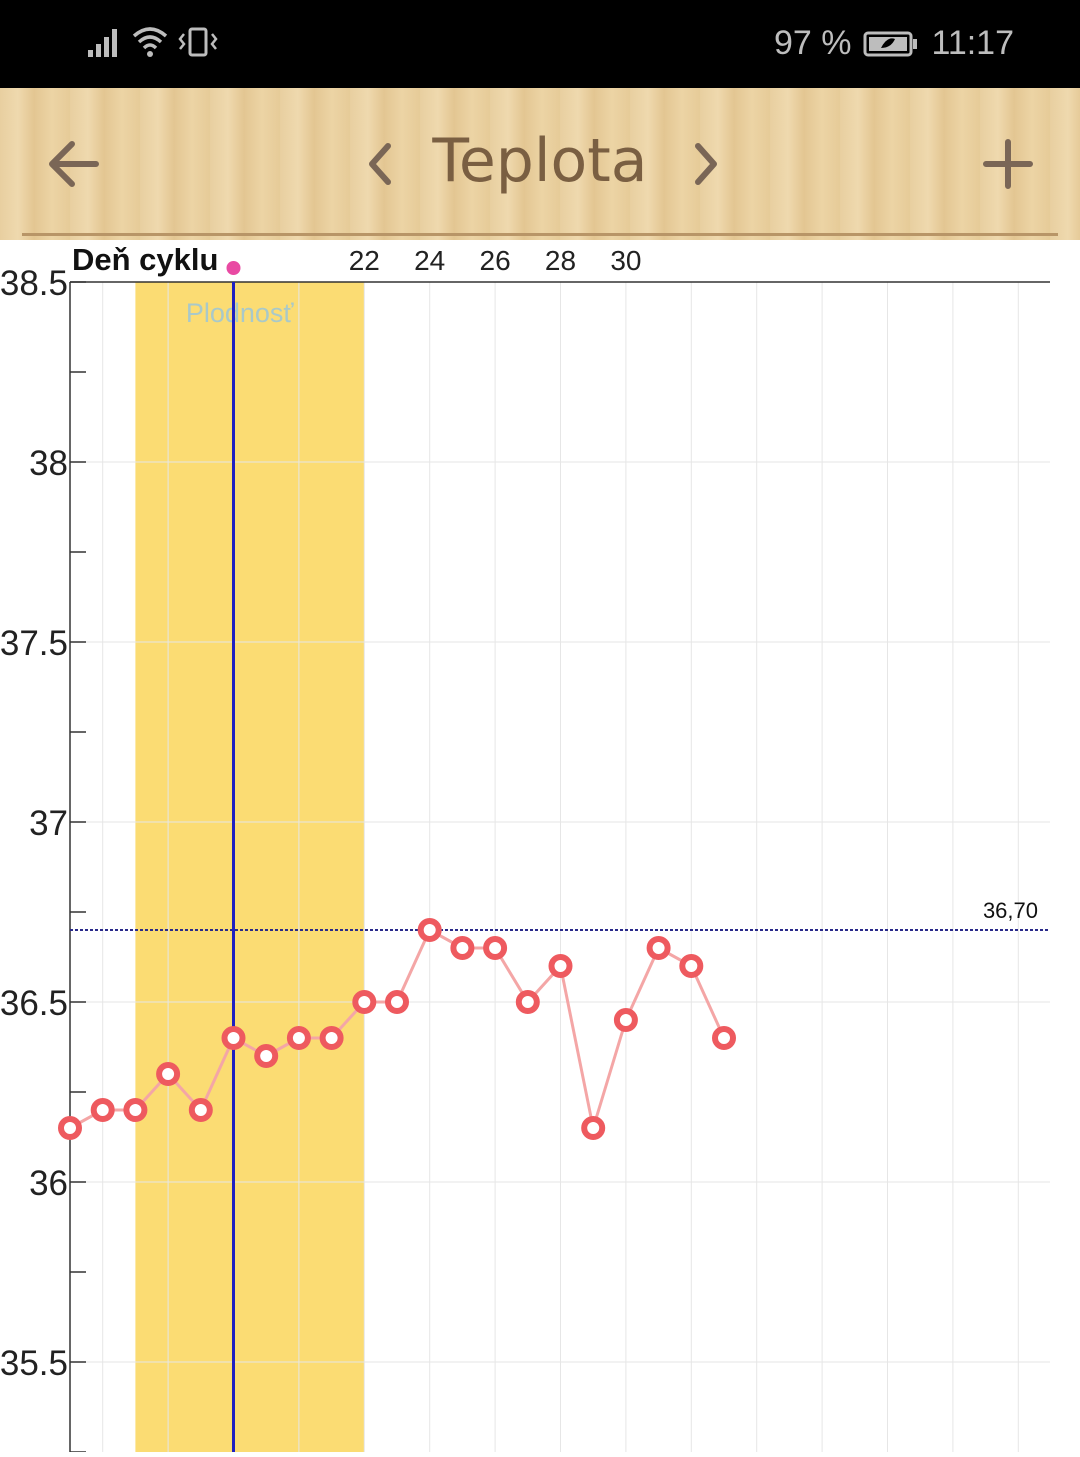  I want to click on app-bar: Teplota, so click(540, 164).